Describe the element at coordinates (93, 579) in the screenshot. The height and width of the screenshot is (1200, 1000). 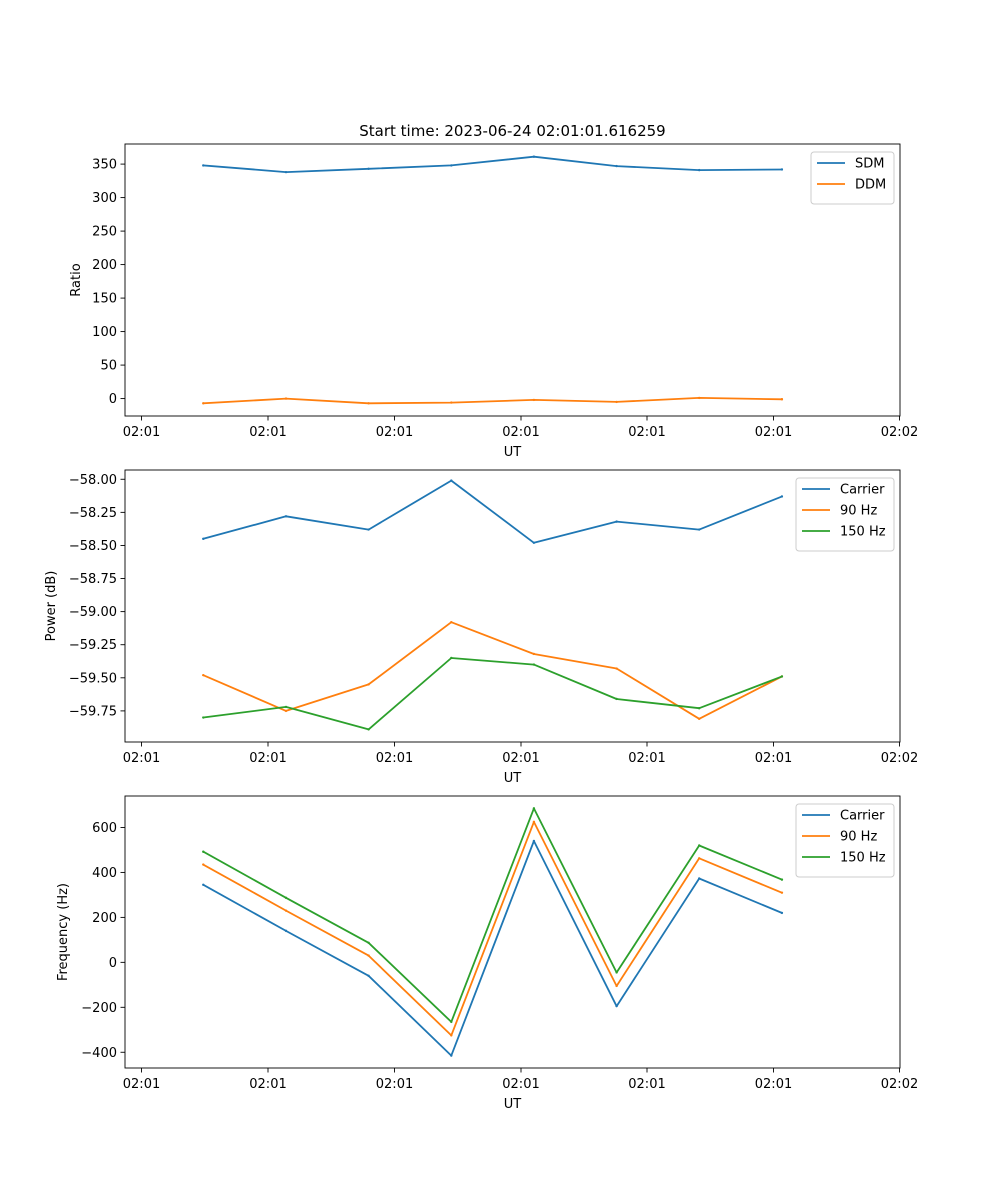
I see `y-tick-label: −58.75` at that location.